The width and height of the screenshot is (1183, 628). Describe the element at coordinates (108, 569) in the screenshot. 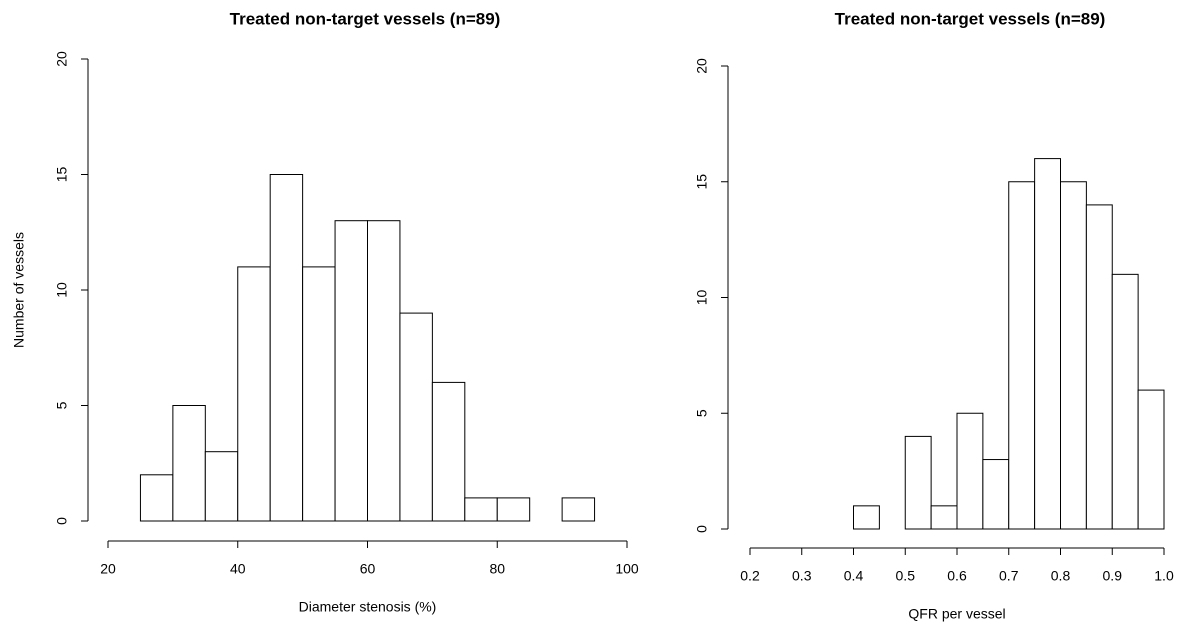

I see `x-tick-label: 20` at that location.